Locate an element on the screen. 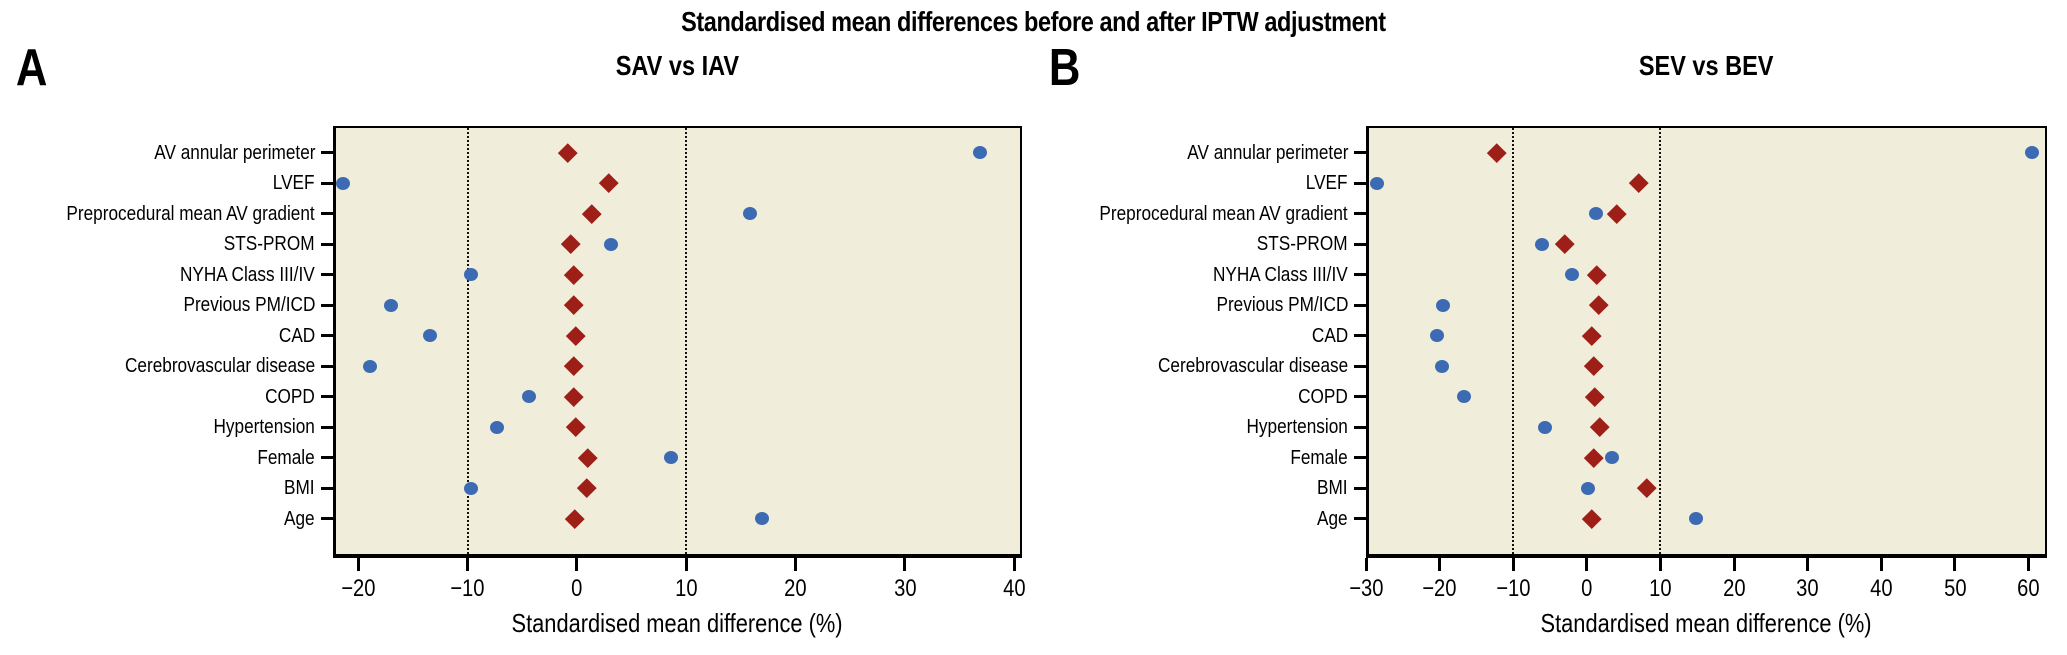 The image size is (2067, 655). y-axis-label-text: CAD is located at coordinates (1329, 335).